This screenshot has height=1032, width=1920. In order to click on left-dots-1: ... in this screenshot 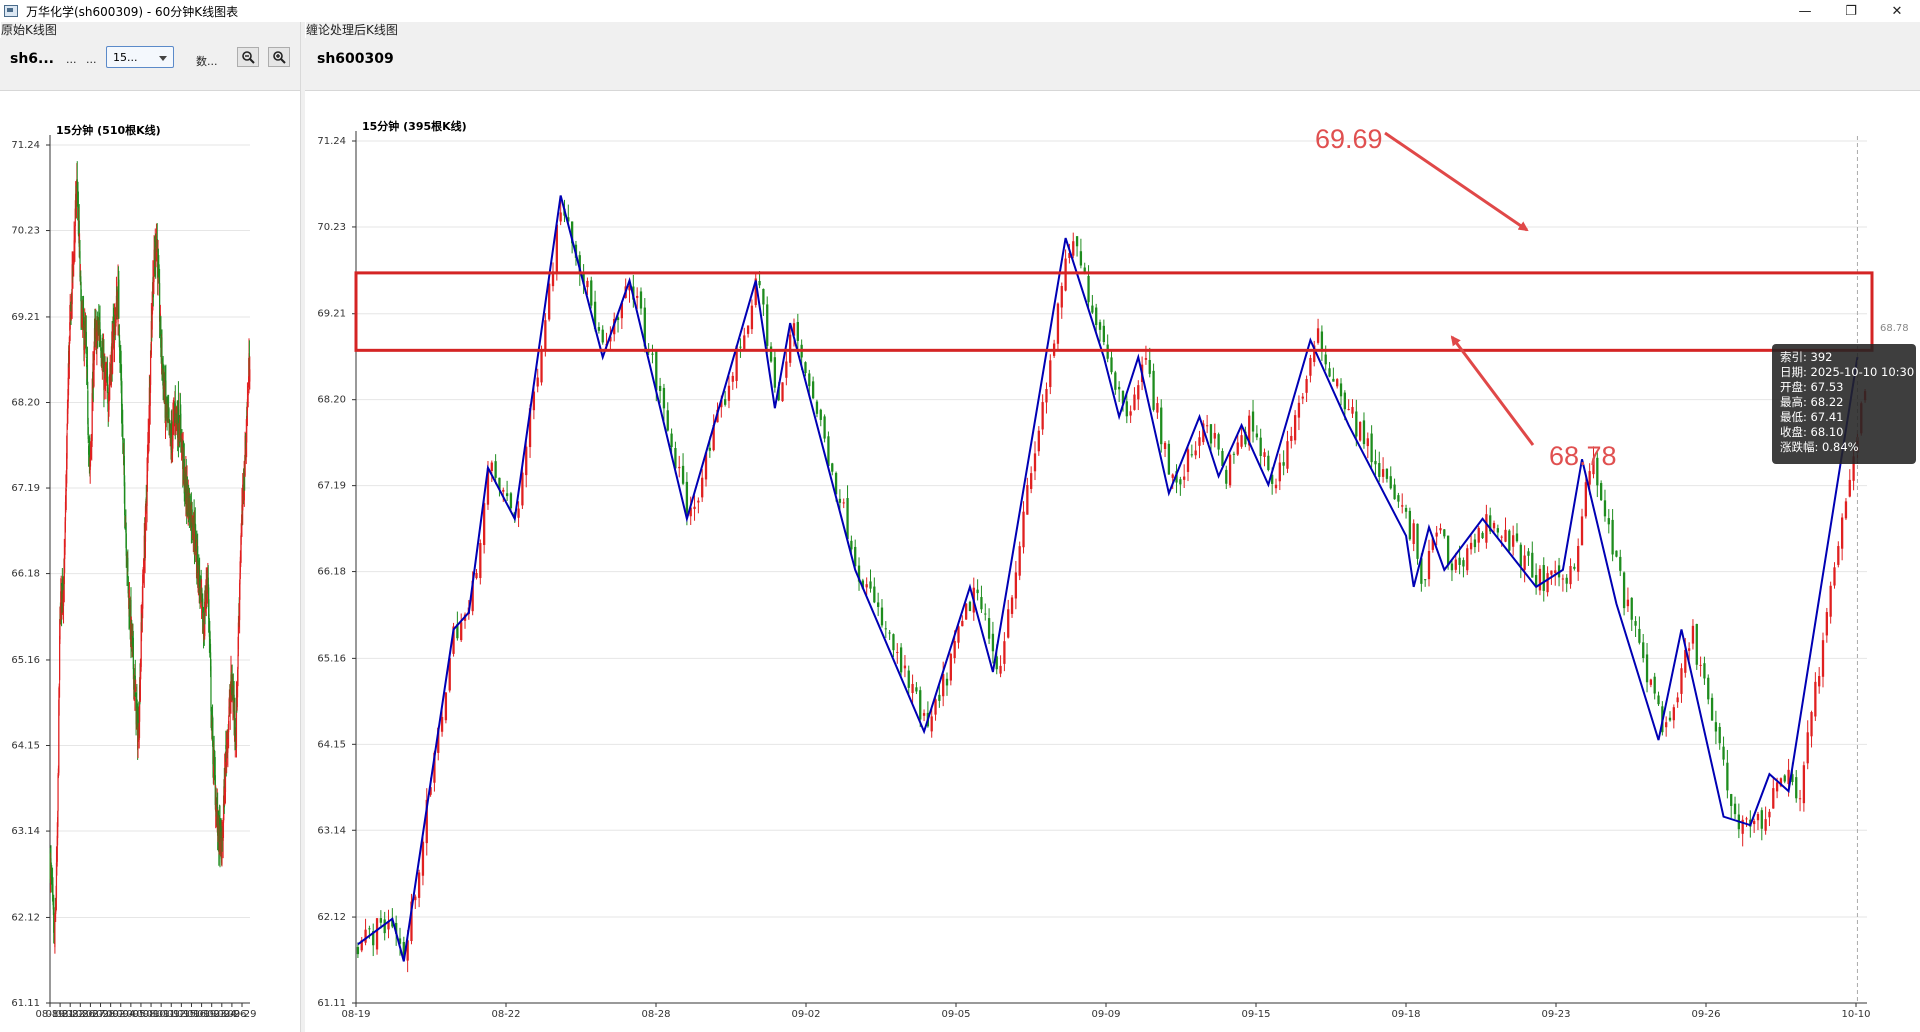, I will do `click(71, 59)`.